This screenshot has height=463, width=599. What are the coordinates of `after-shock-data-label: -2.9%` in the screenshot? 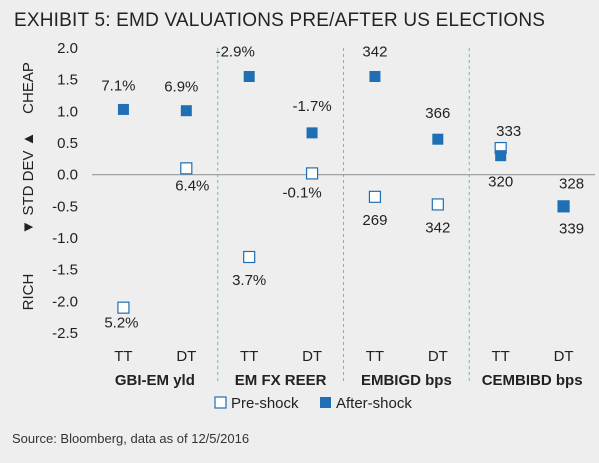 It's located at (235, 52).